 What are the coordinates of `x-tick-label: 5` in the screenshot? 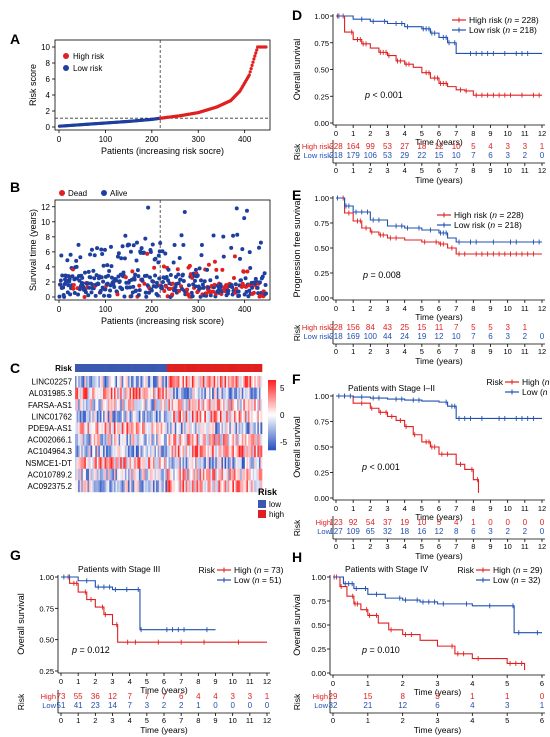 It's located at (507, 683).